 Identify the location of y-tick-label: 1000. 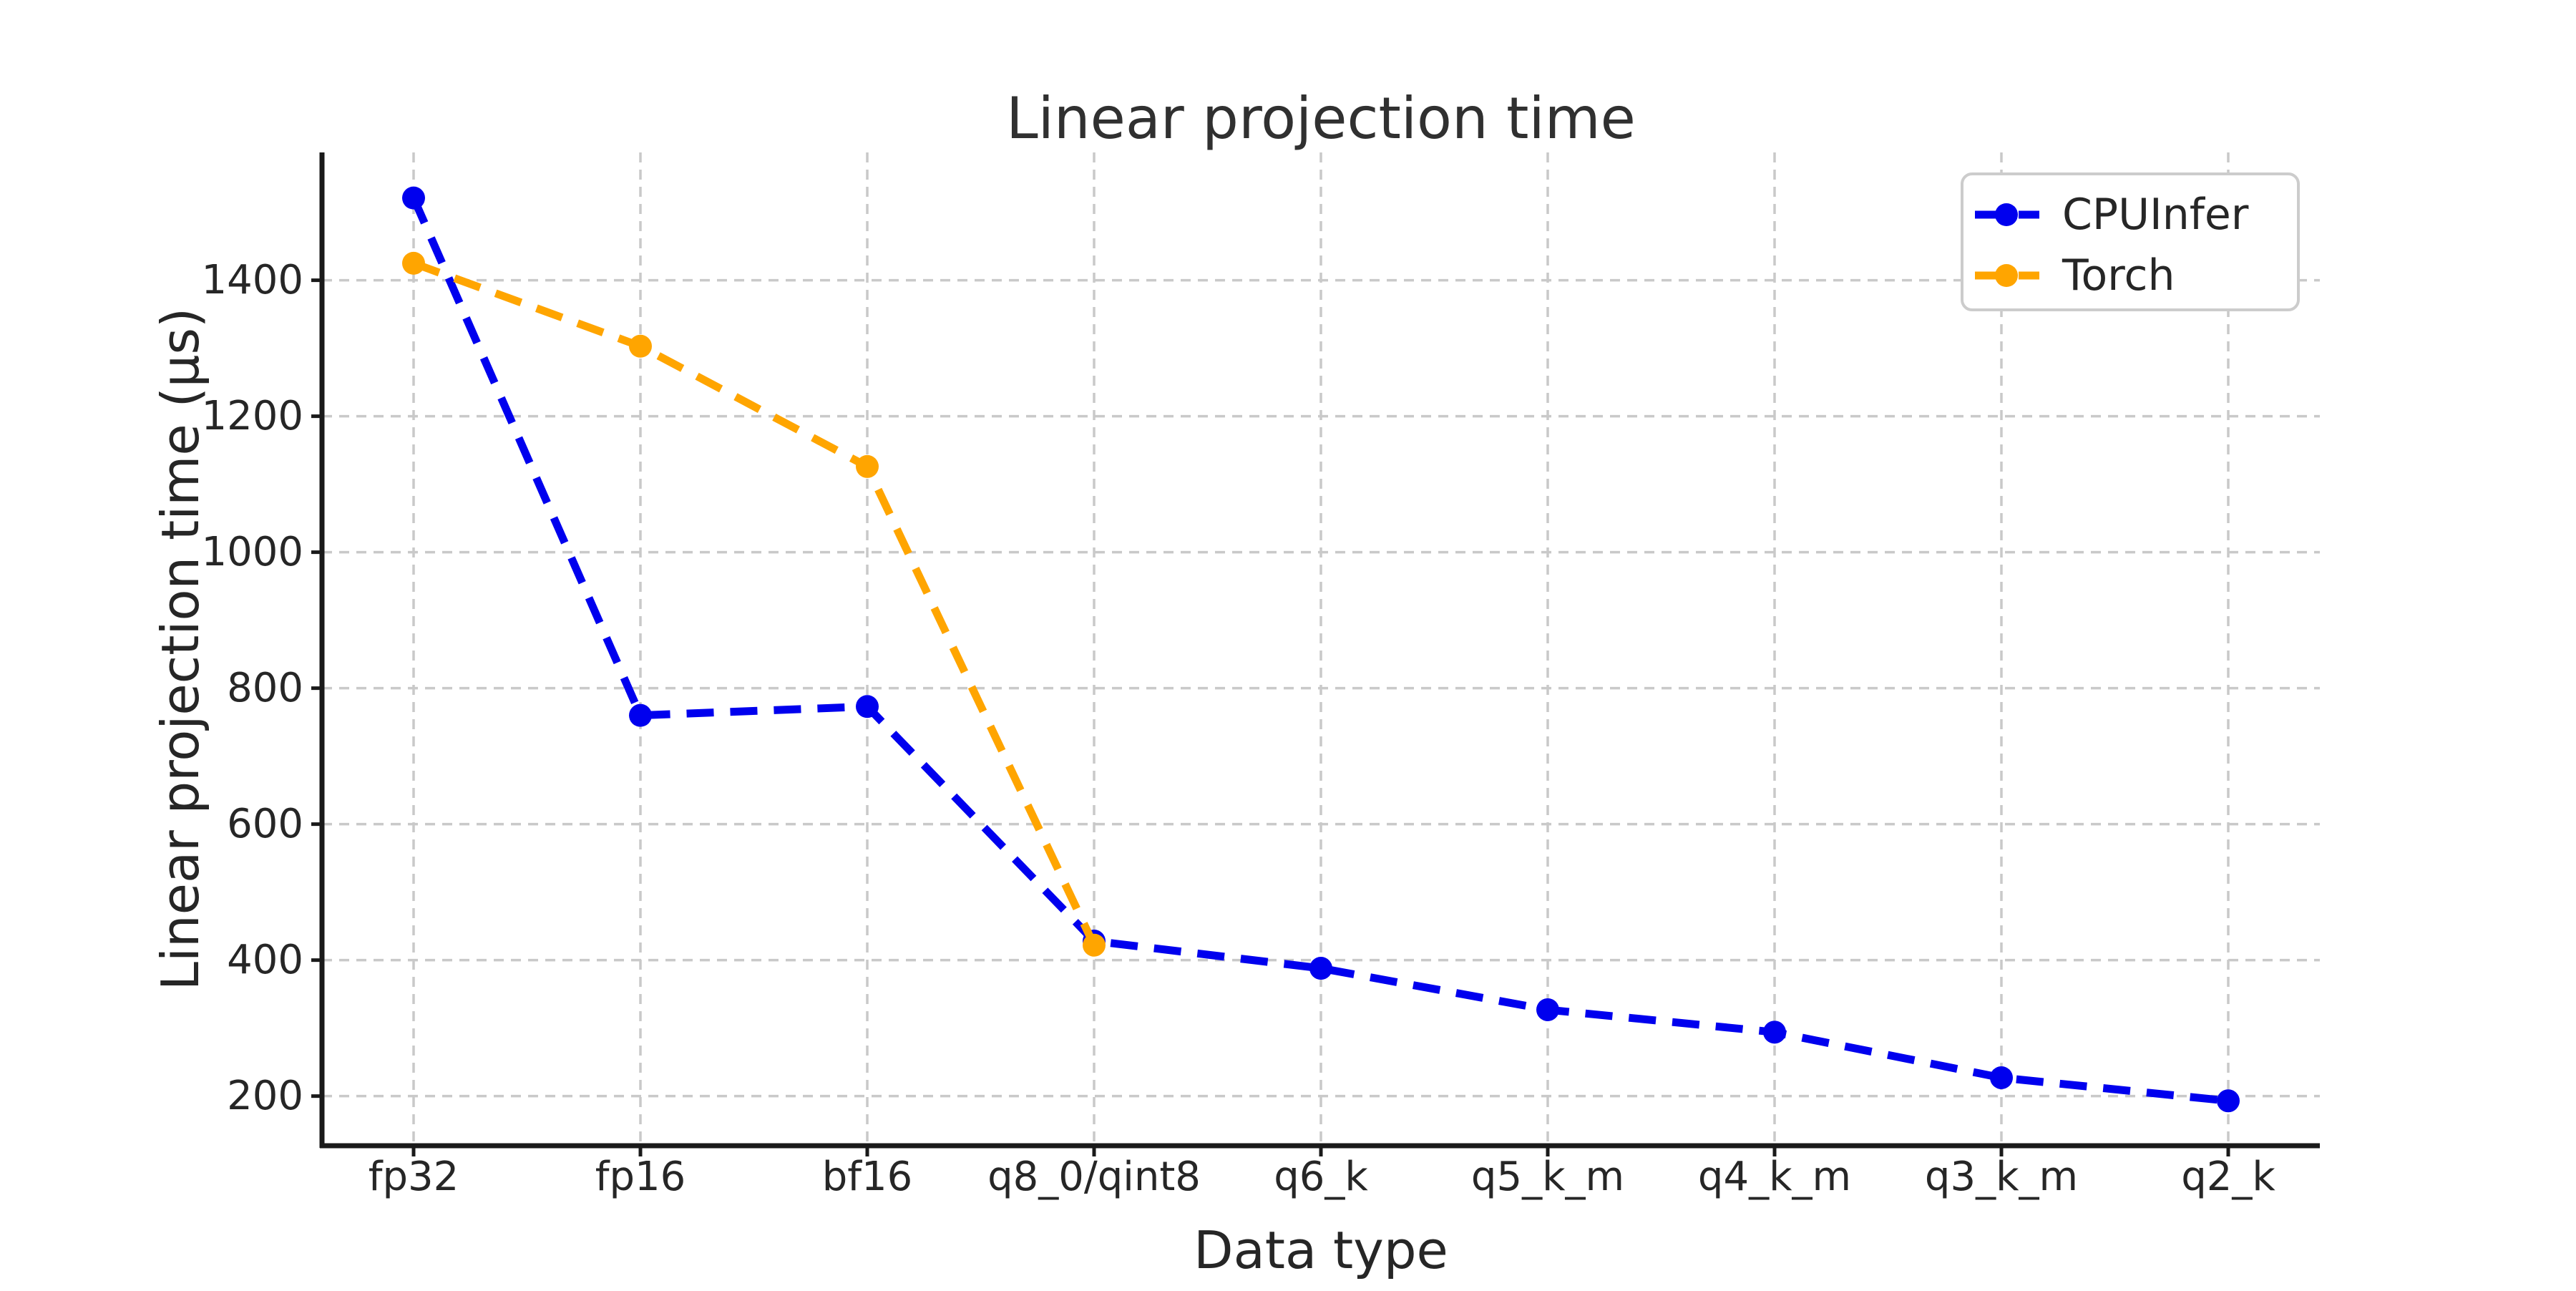
(252, 552).